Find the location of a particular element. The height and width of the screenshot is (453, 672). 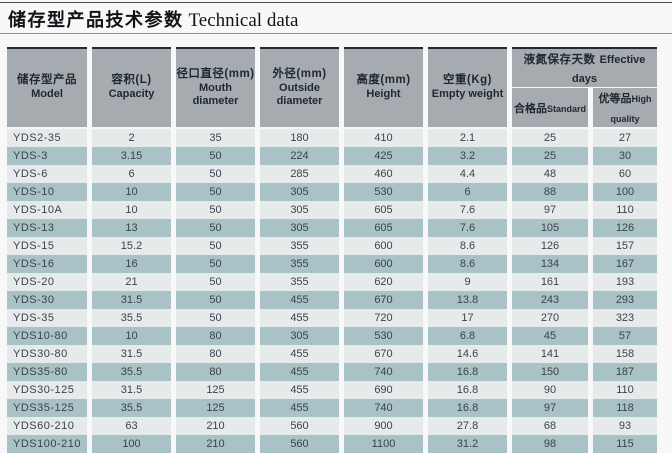

value-cell: 620 is located at coordinates (383, 281).